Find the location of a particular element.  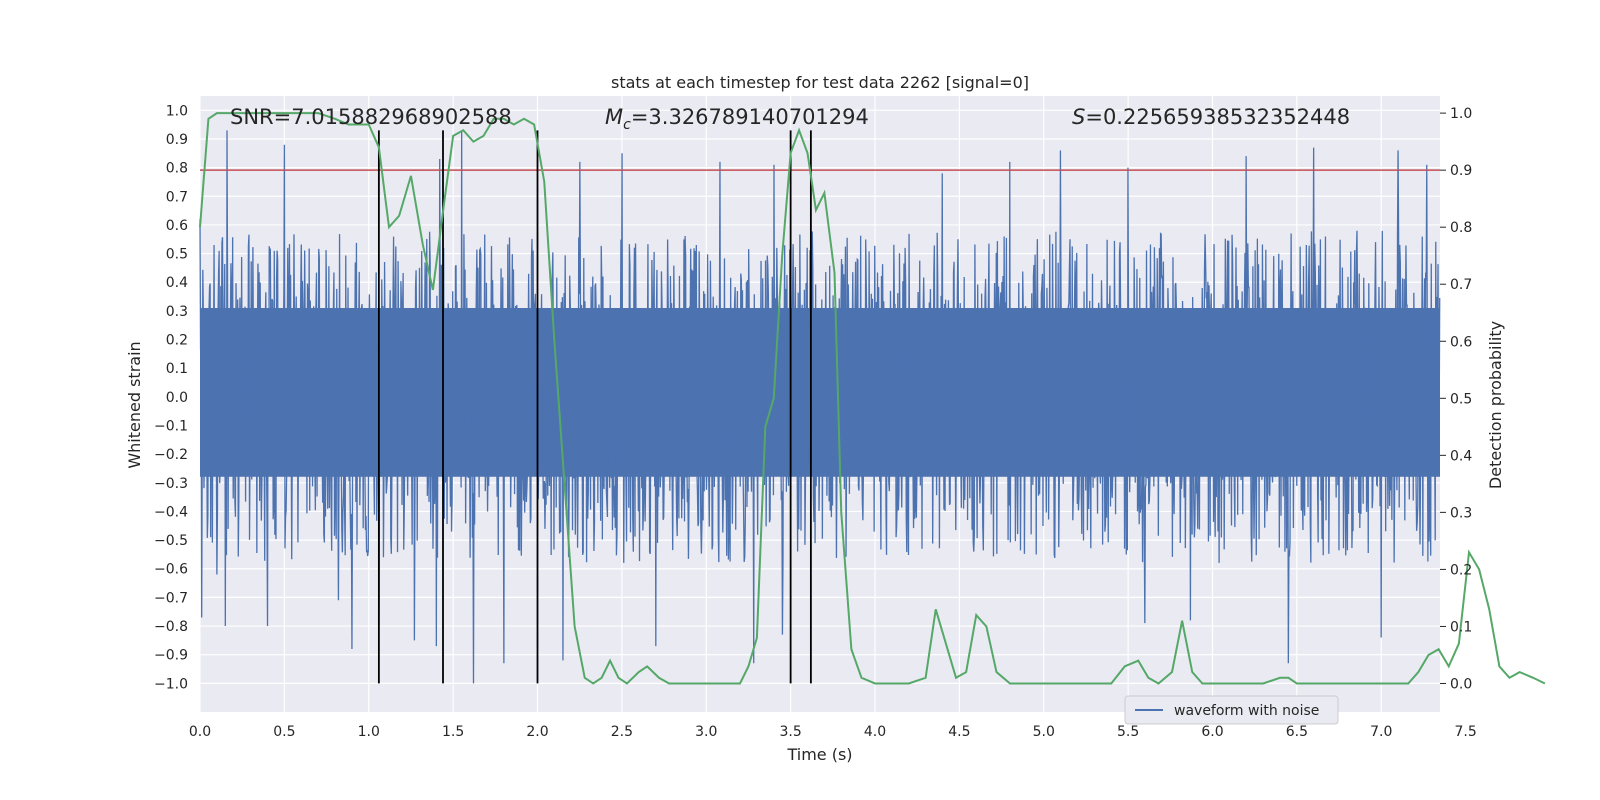

y-right-tick-label: 0.4 is located at coordinates (1461, 456).